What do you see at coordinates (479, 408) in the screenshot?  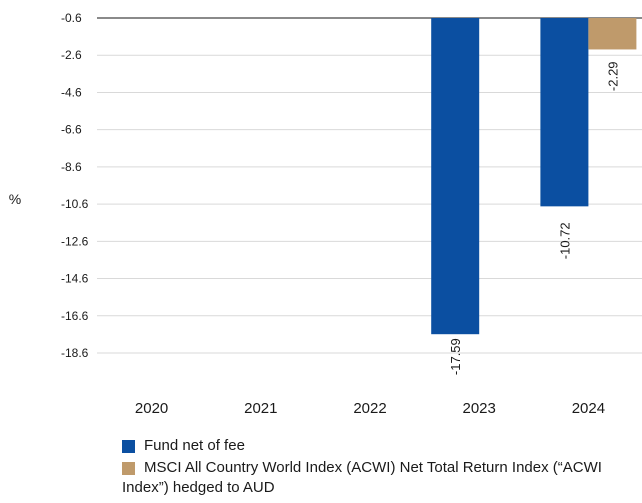 I see `x-tick-label: 2023` at bounding box center [479, 408].